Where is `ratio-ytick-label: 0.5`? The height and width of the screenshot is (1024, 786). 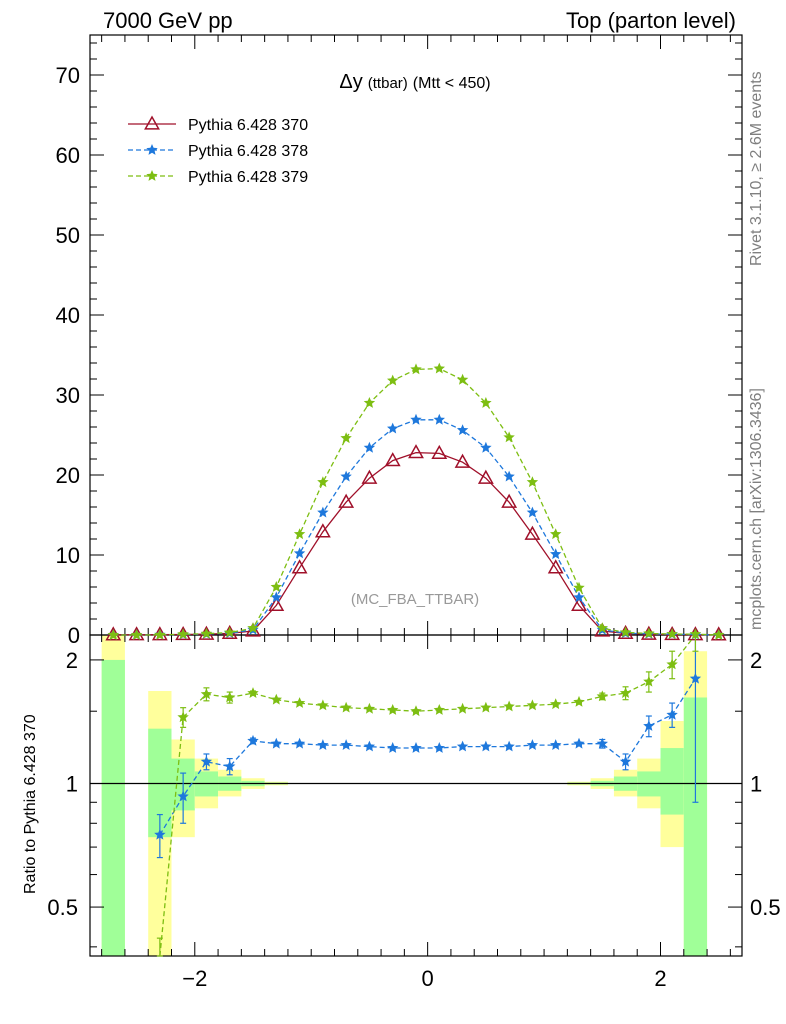 ratio-ytick-label: 0.5 is located at coordinates (62, 907).